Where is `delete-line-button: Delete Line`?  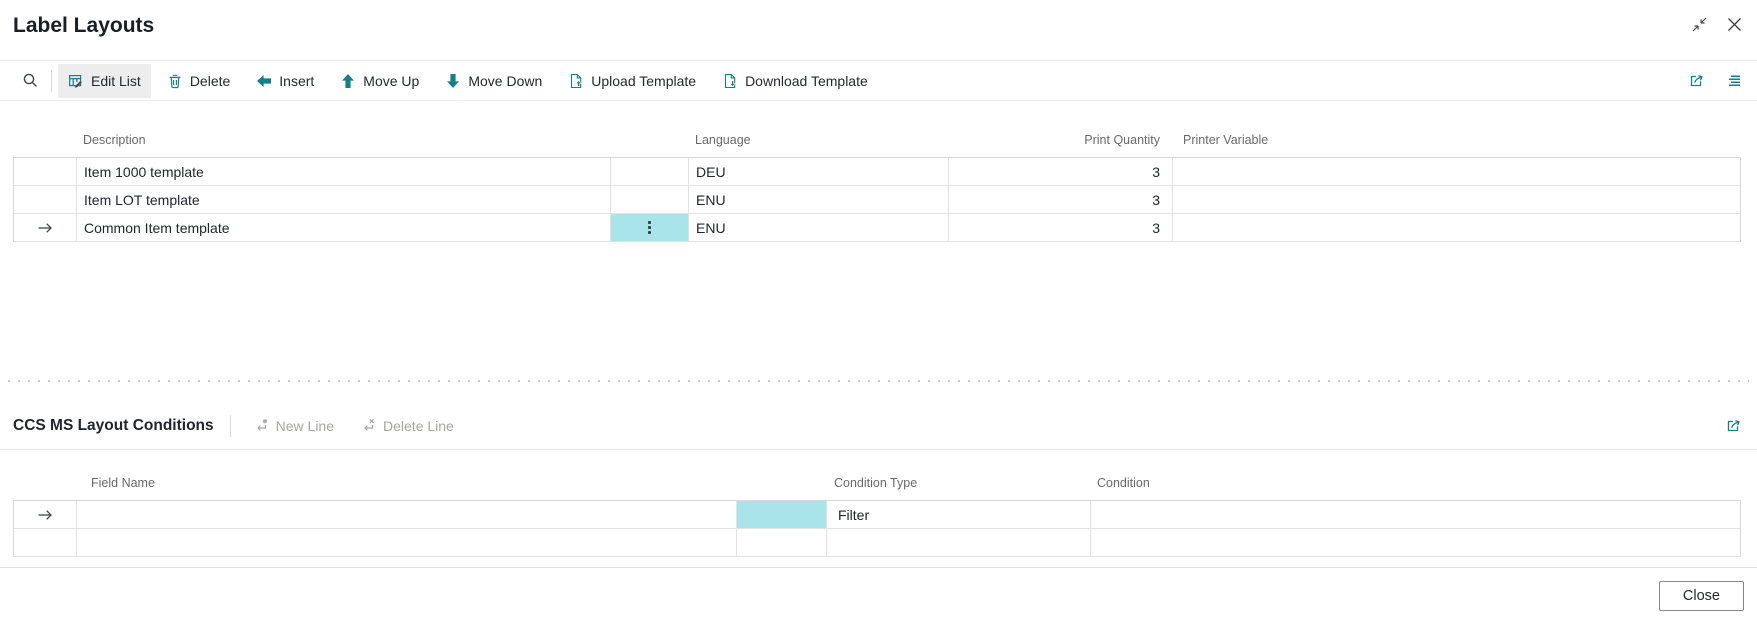 delete-line-button: Delete Line is located at coordinates (407, 426).